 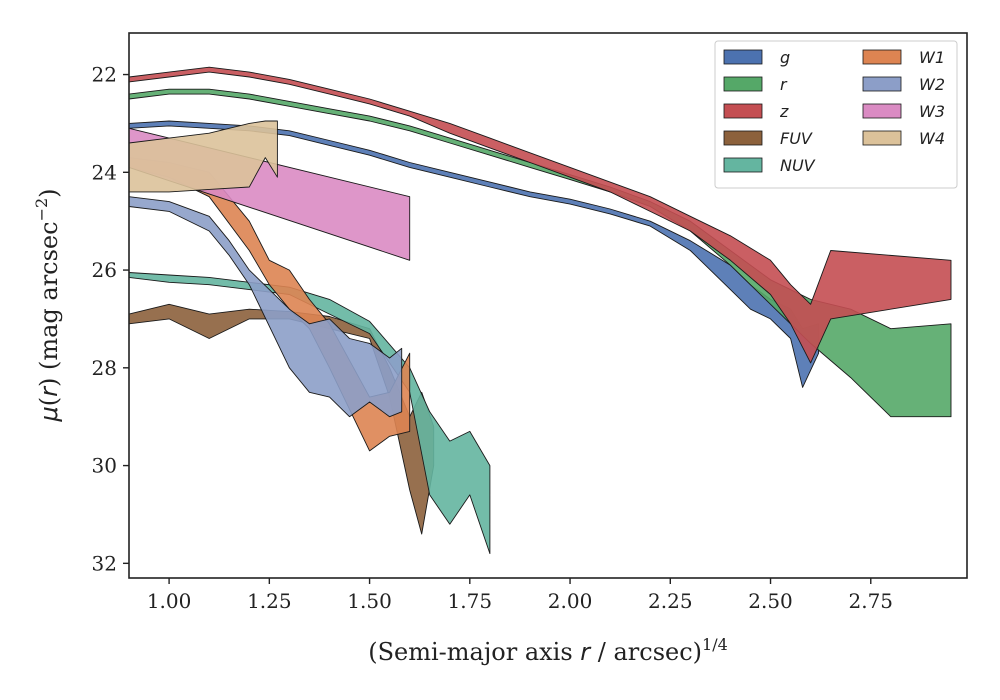 I want to click on y-tick-label: 28, so click(x=104, y=368).